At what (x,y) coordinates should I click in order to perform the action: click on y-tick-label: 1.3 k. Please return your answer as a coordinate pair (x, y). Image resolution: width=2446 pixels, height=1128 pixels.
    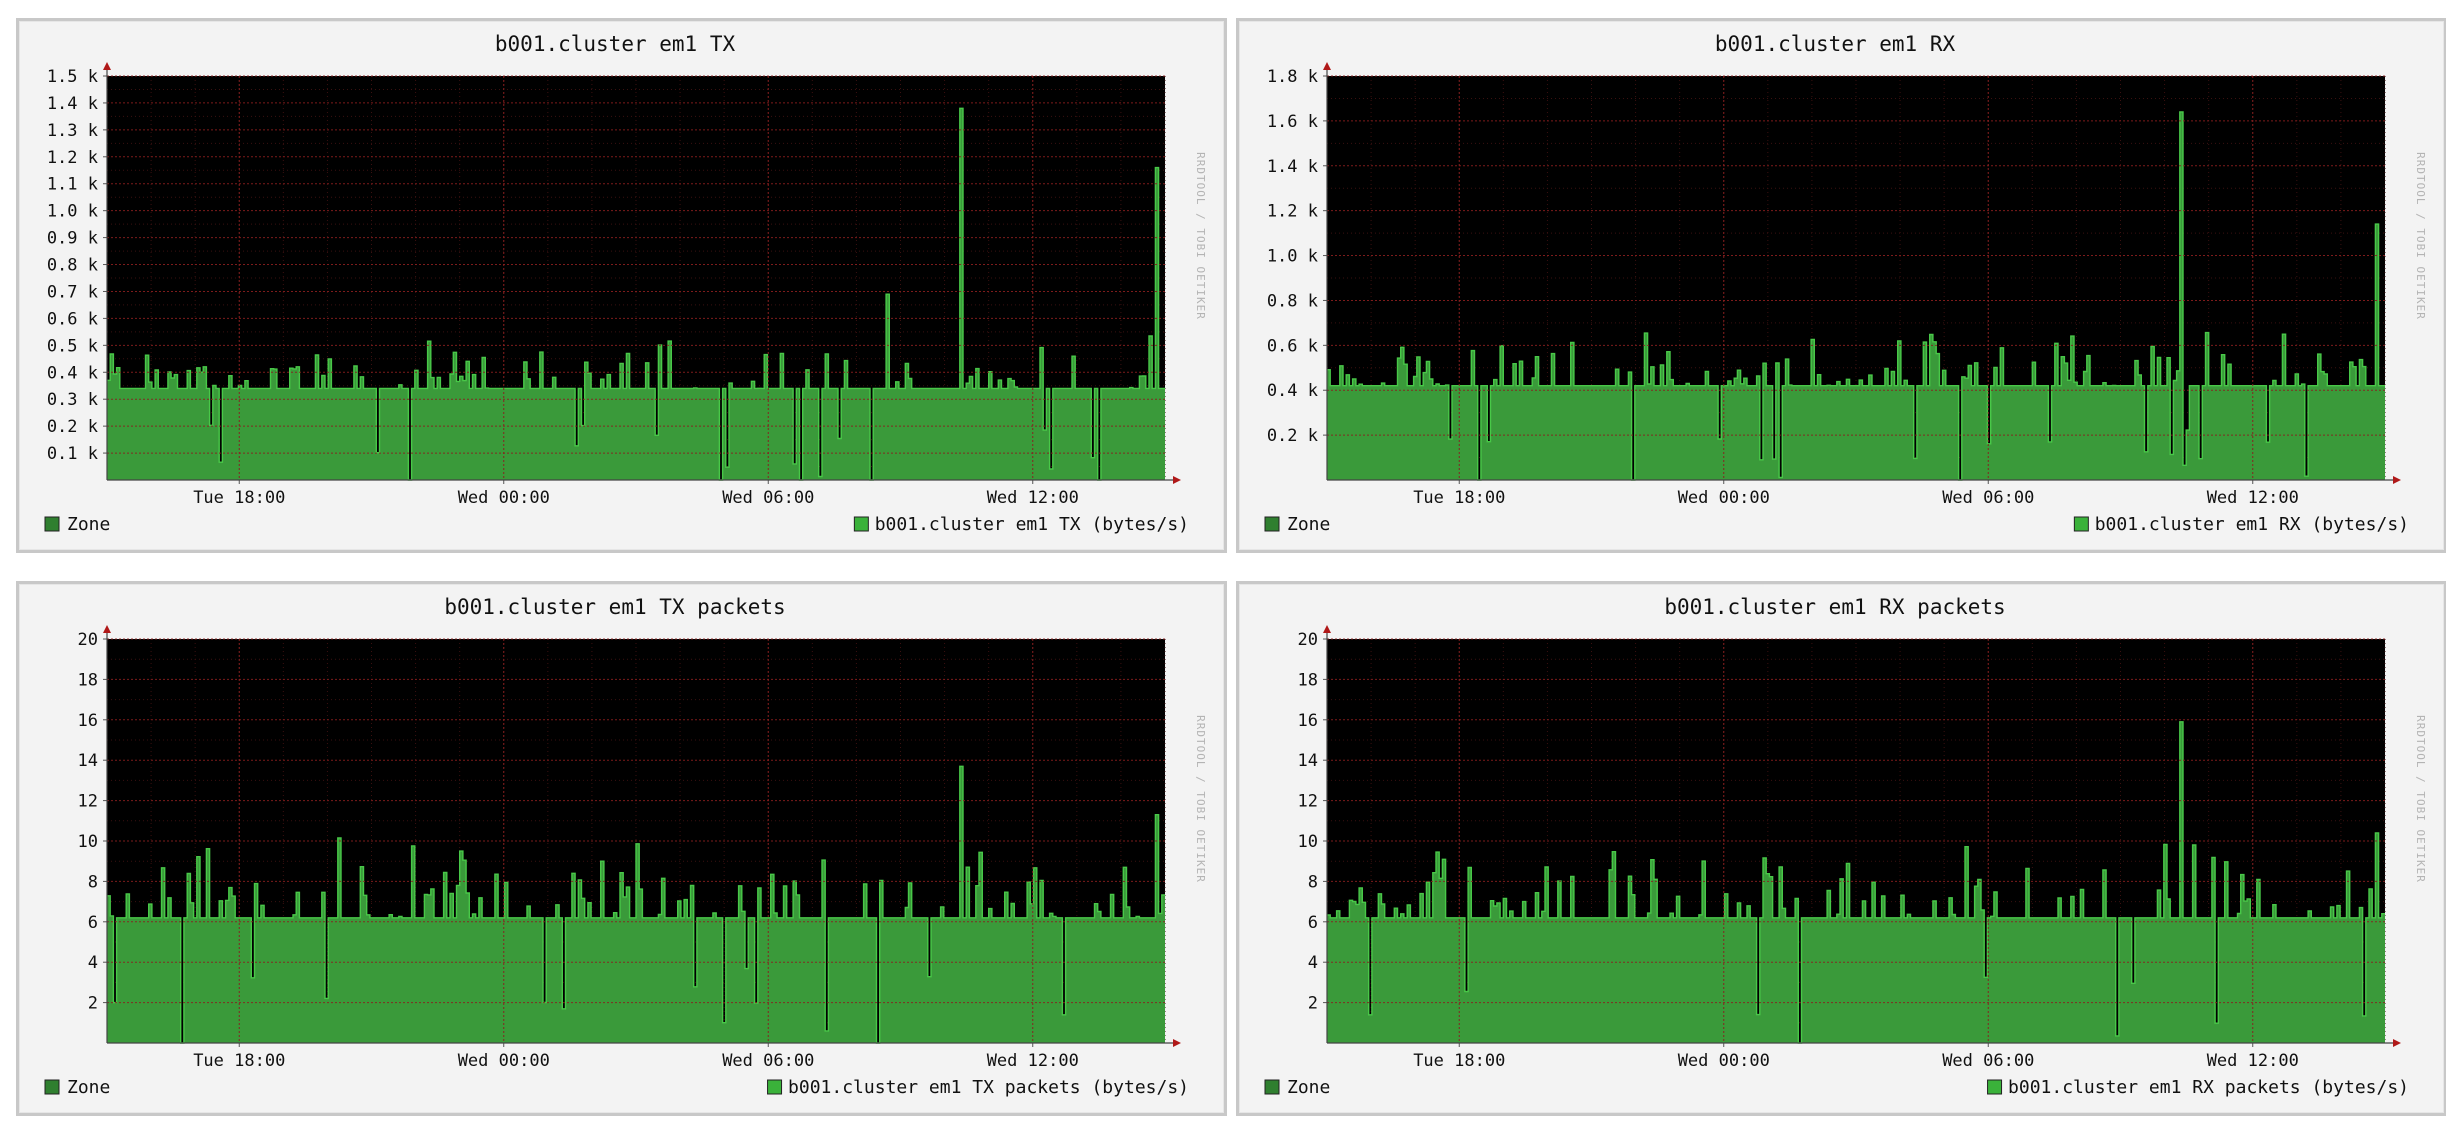
    Looking at the image, I should click on (72, 131).